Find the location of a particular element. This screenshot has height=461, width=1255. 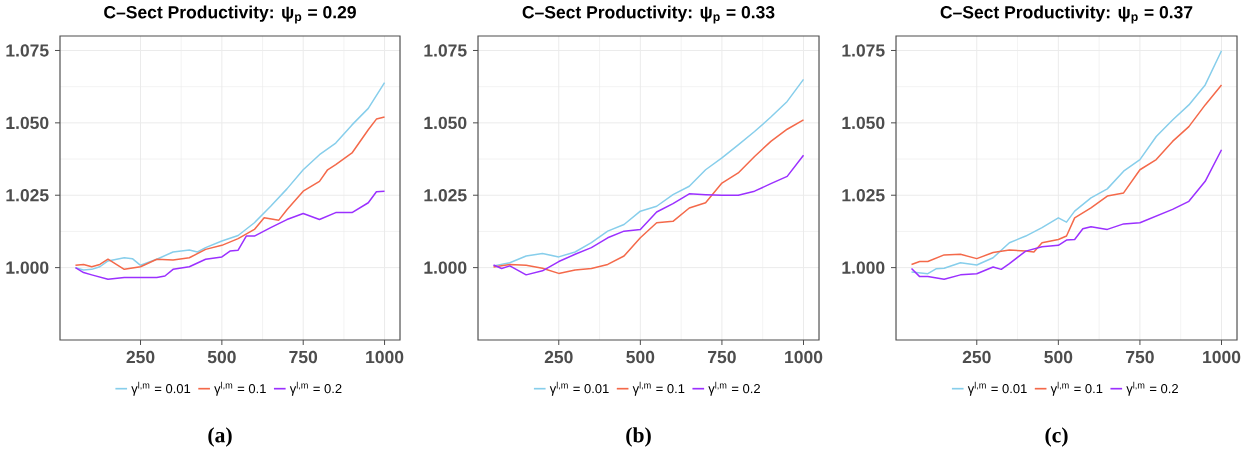

chart-title: C–Sect Productivity: ψ$_{p}$ = 0.33 is located at coordinates (648, 14).